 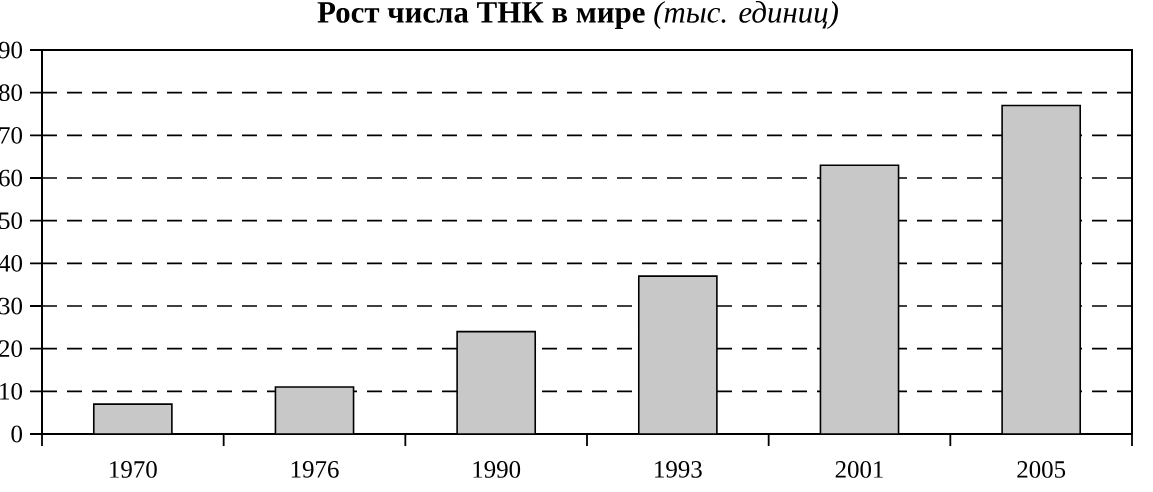 I want to click on x-tick-label: 1970, so click(x=133, y=469).